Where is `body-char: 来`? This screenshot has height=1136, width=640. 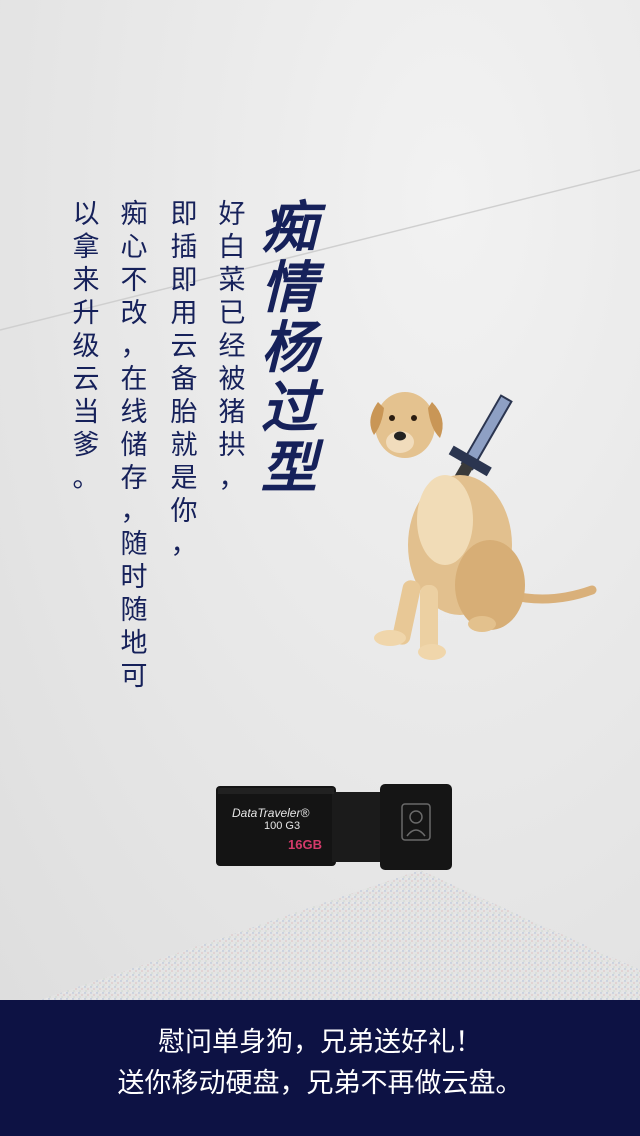 body-char: 来 is located at coordinates (86, 280).